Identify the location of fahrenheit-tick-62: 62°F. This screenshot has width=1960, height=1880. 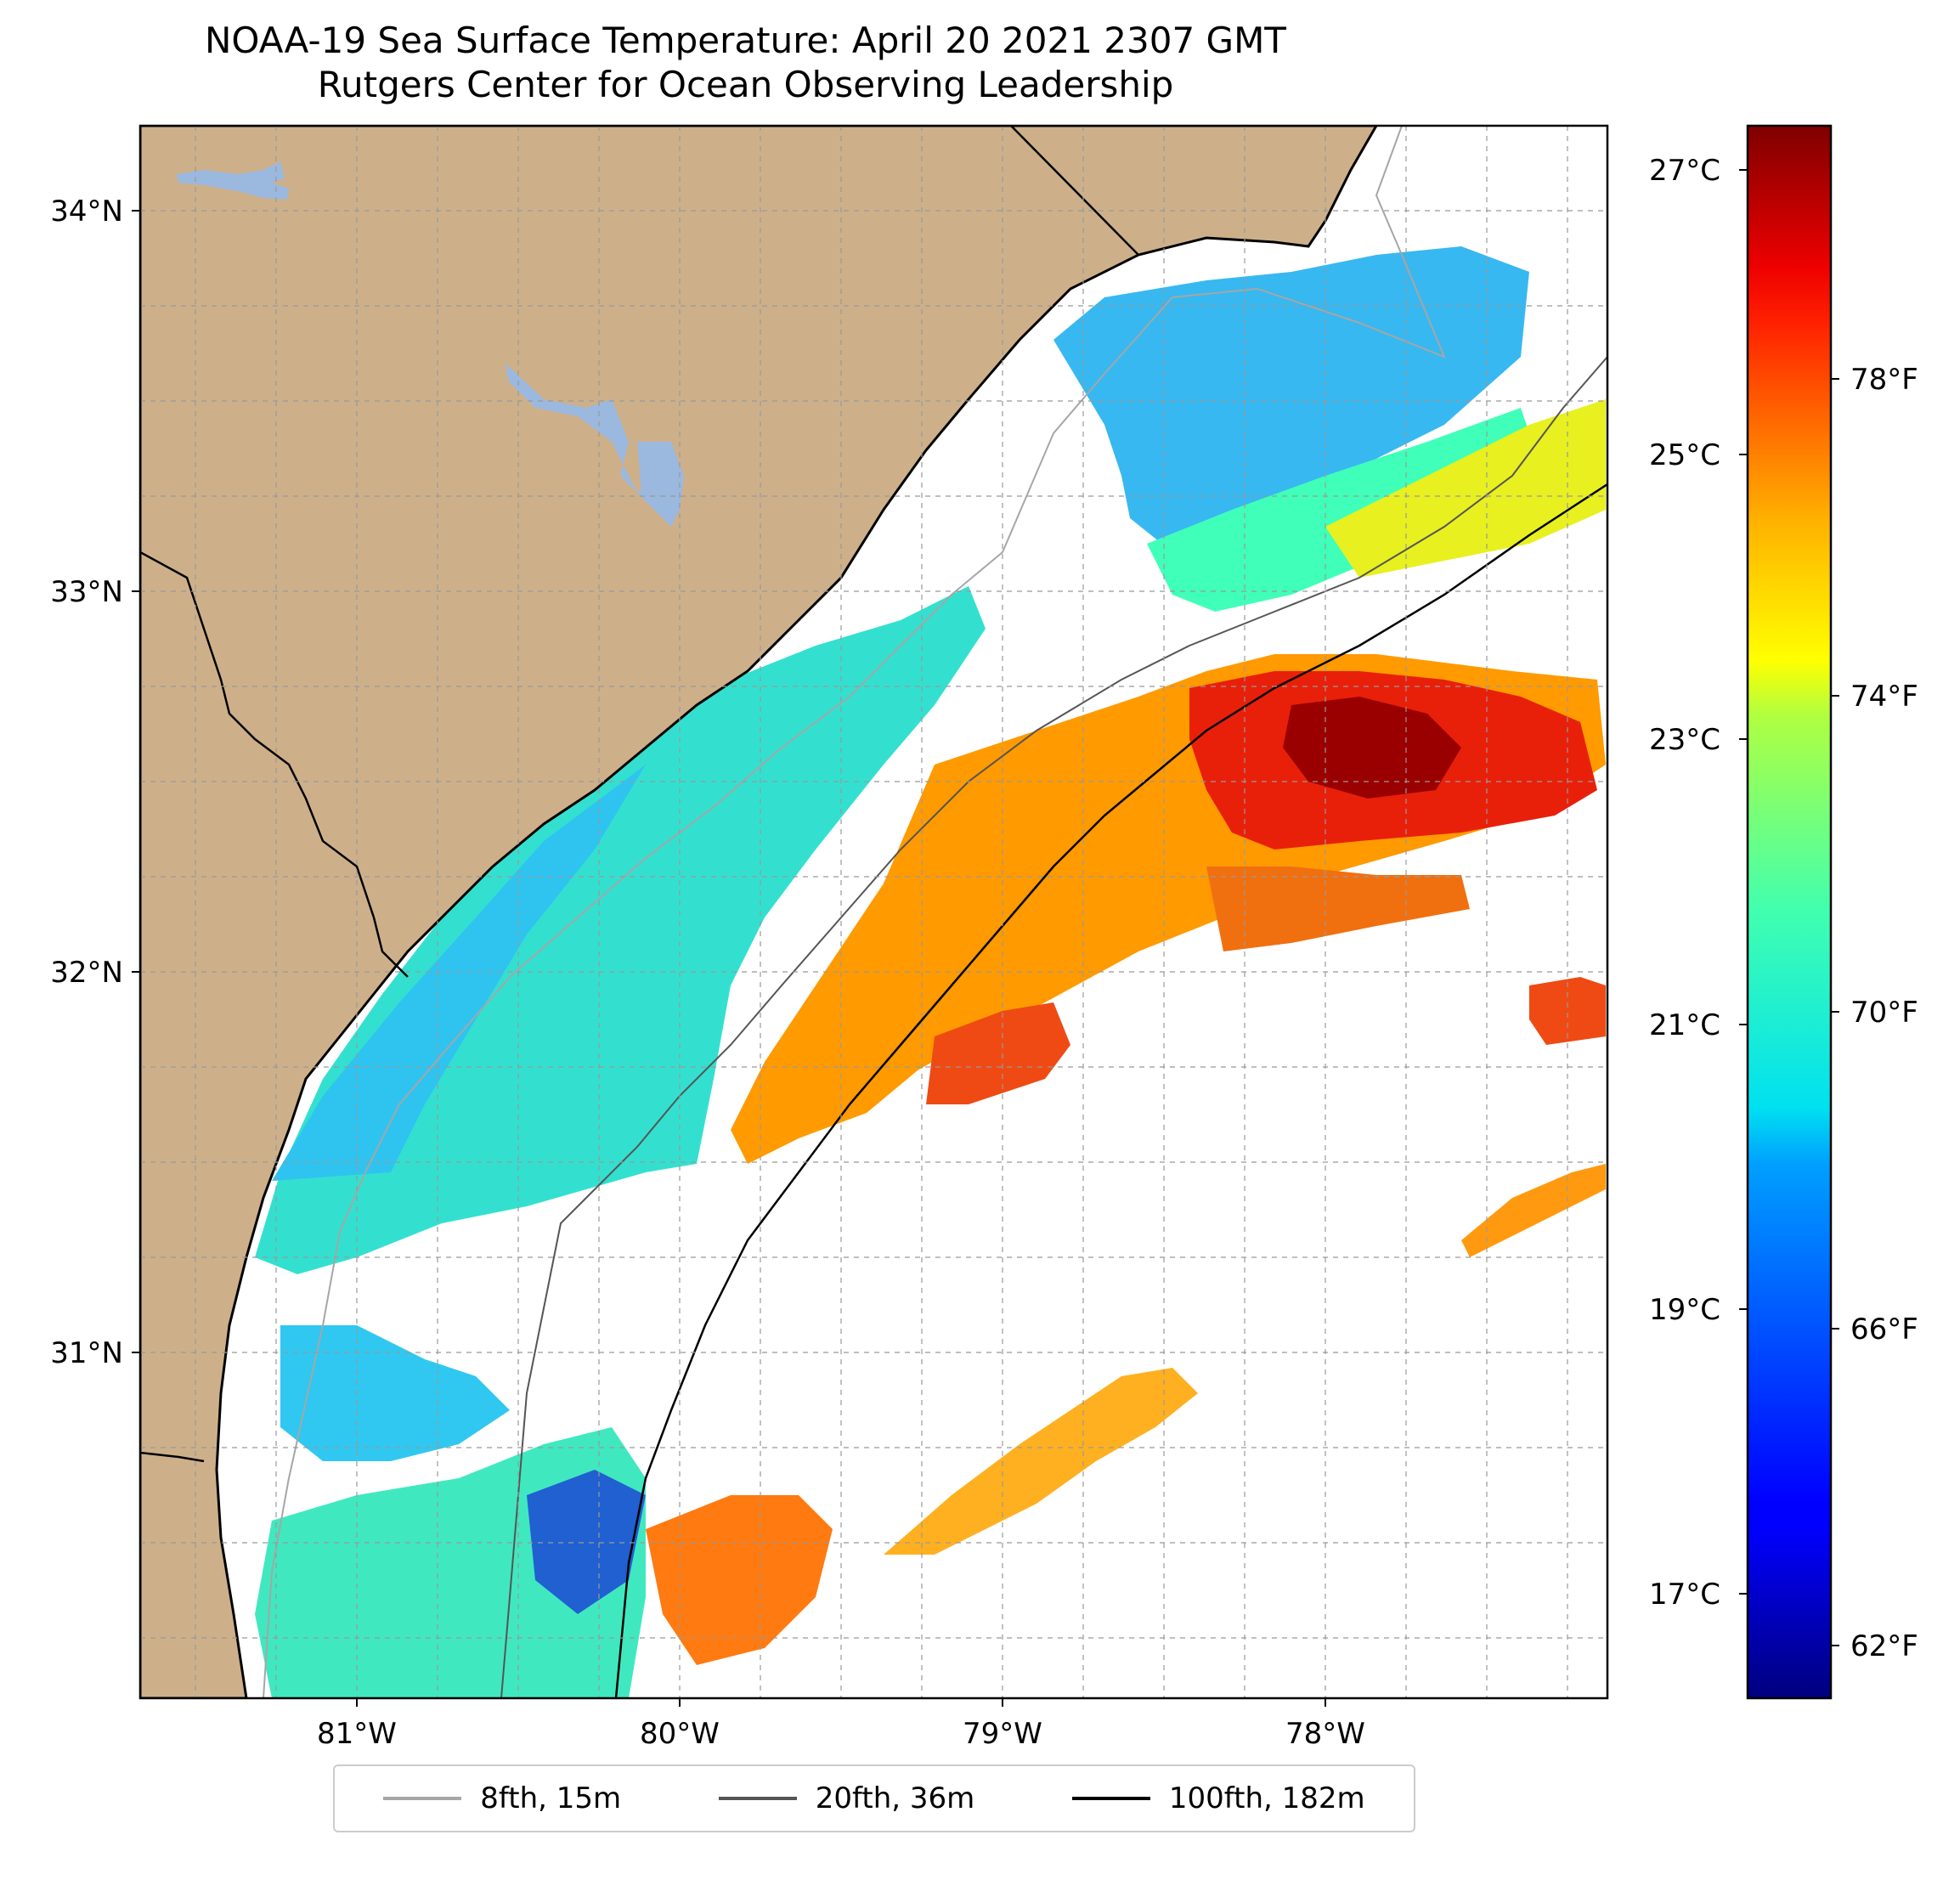
(1884, 1646).